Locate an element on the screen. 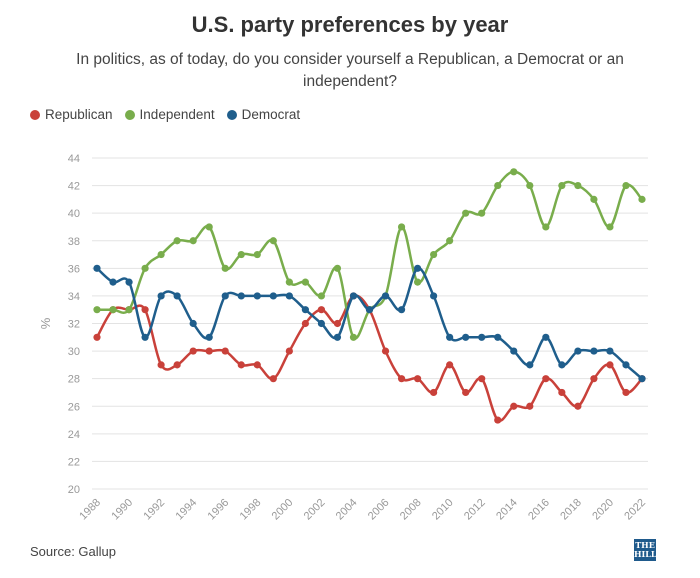 Image resolution: width=700 pixels, height=578 pixels. legend-item-democrat: Democrat is located at coordinates (263, 114).